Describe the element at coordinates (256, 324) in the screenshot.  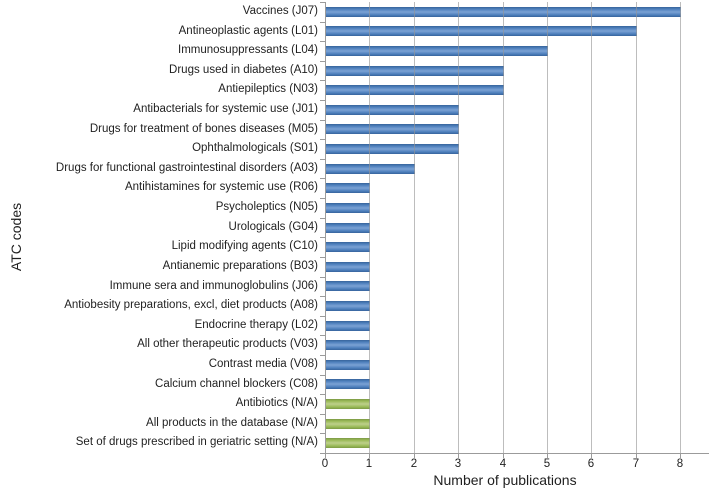
I see `category-label: Endocrine therapy (L02)` at that location.